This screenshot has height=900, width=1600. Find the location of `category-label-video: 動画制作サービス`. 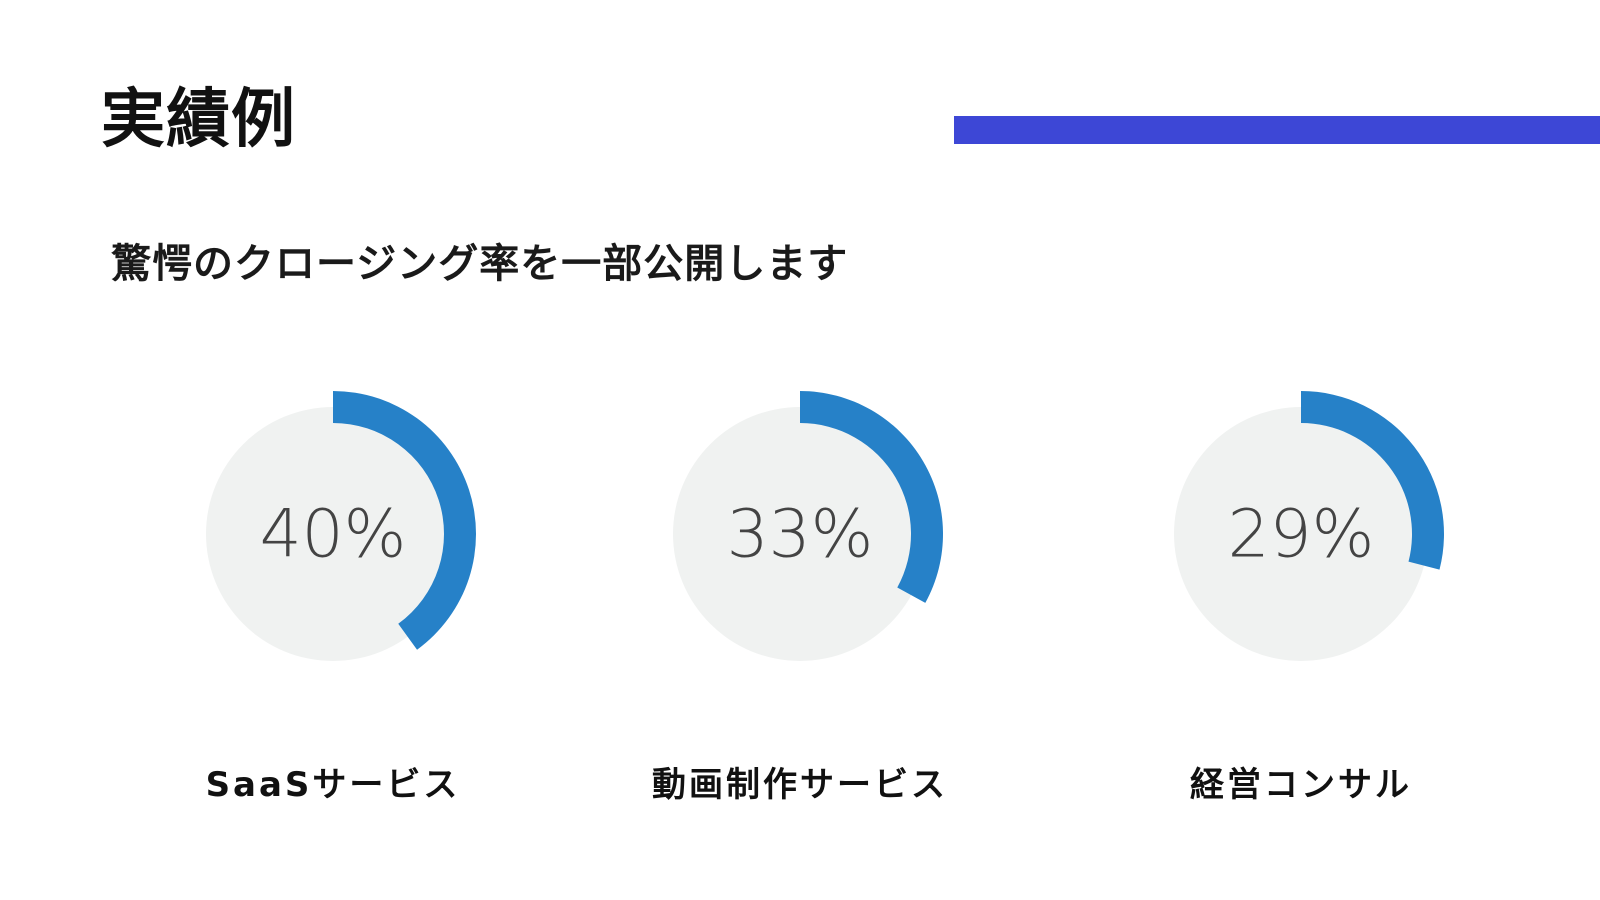

category-label-video: 動画制作サービス is located at coordinates (800, 785).